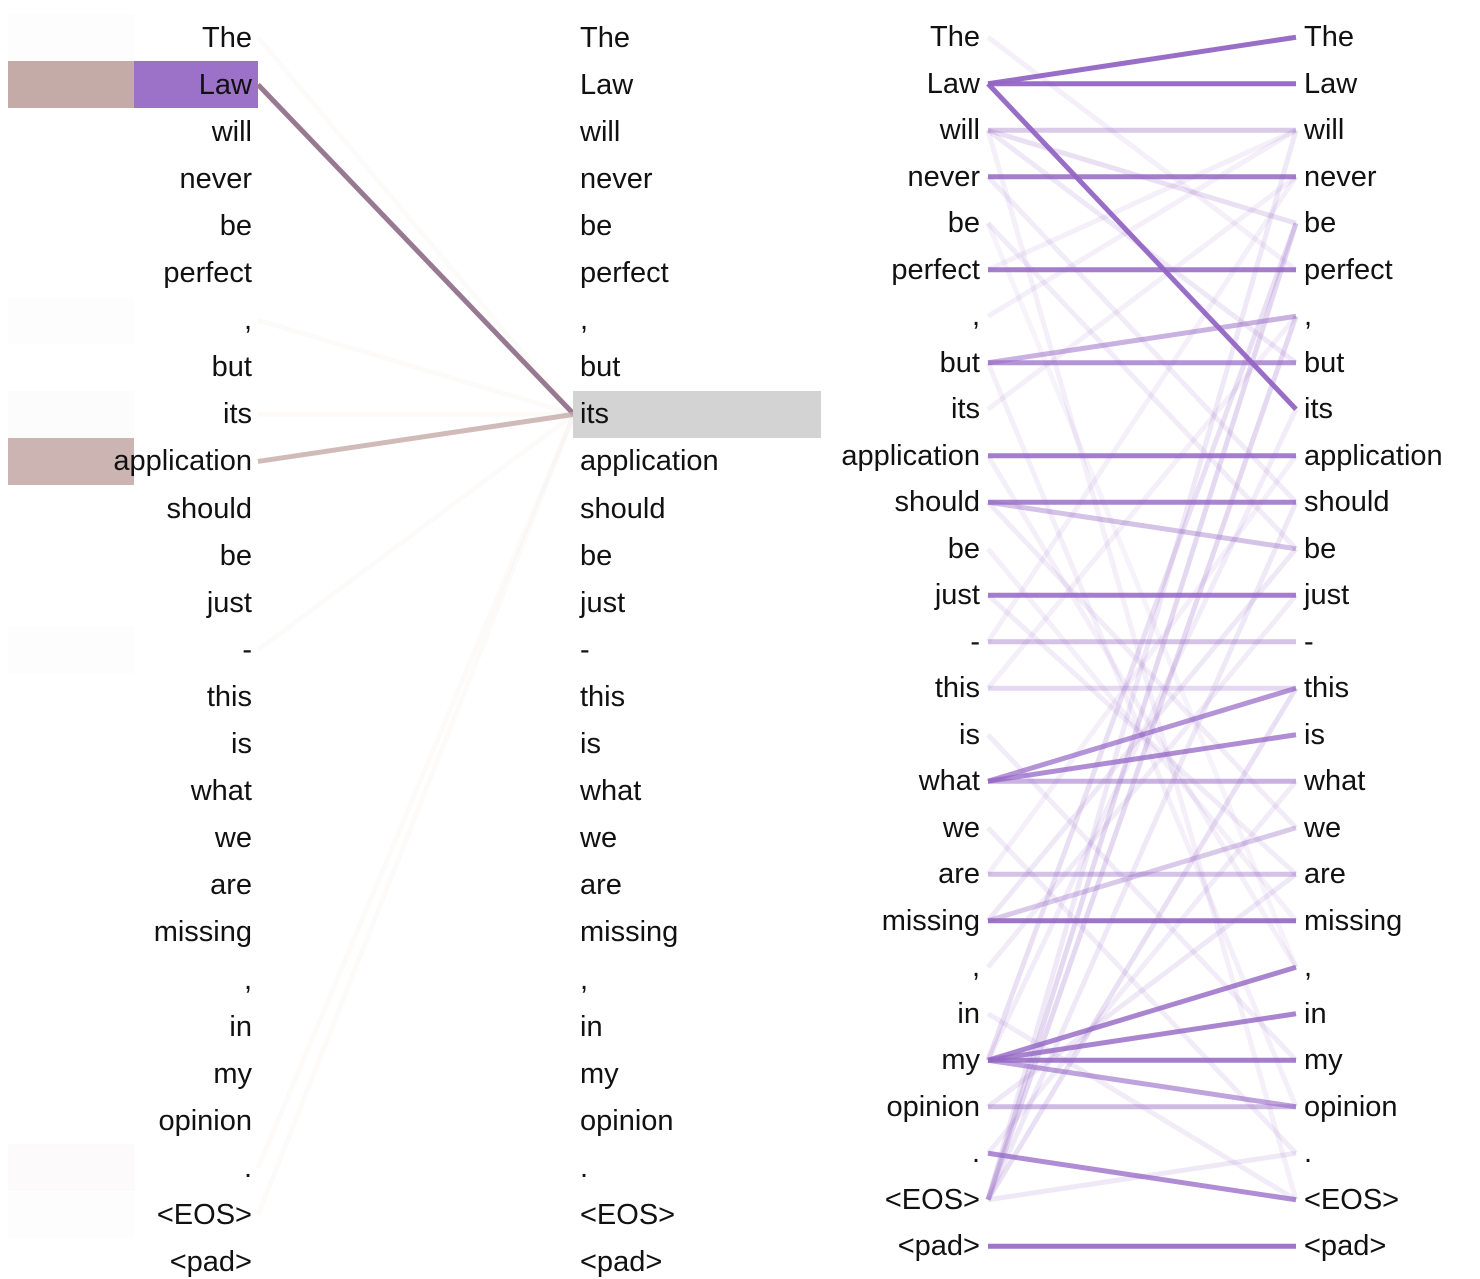  Describe the element at coordinates (959, 874) in the screenshot. I see `right-source-token: are` at that location.